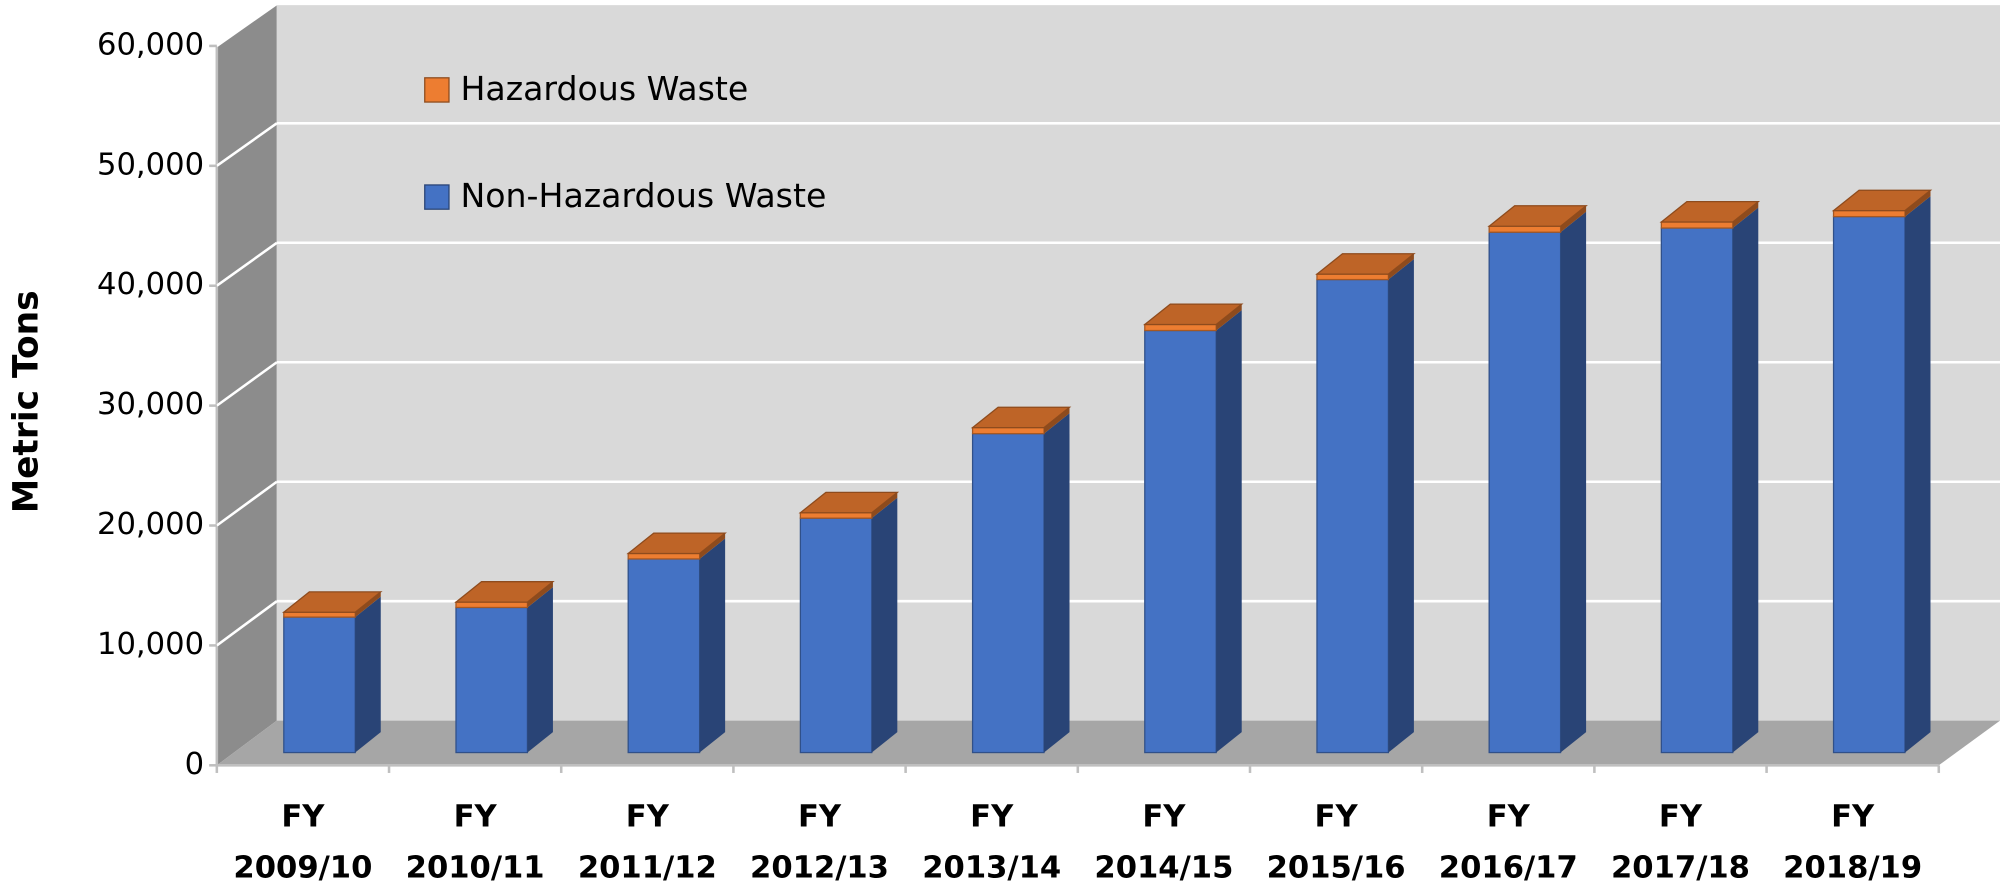 This screenshot has width=2000, height=887. Describe the element at coordinates (647, 843) in the screenshot. I see `x-tick-label: FY 2011/12` at that location.